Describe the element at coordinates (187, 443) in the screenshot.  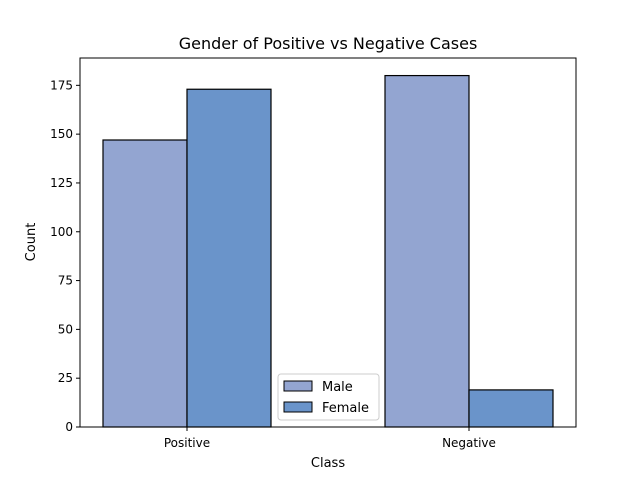
I see `x-tick-label: Positive` at that location.